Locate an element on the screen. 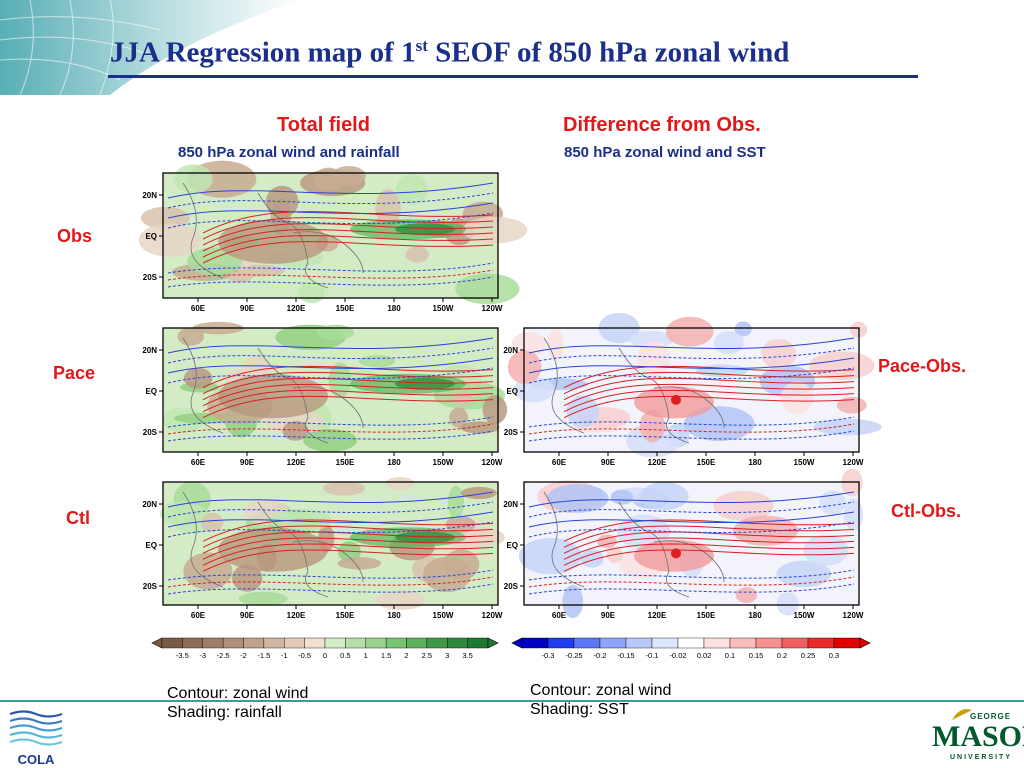 The width and height of the screenshot is (1024, 768). row-label-ctl: Ctl is located at coordinates (78, 518).